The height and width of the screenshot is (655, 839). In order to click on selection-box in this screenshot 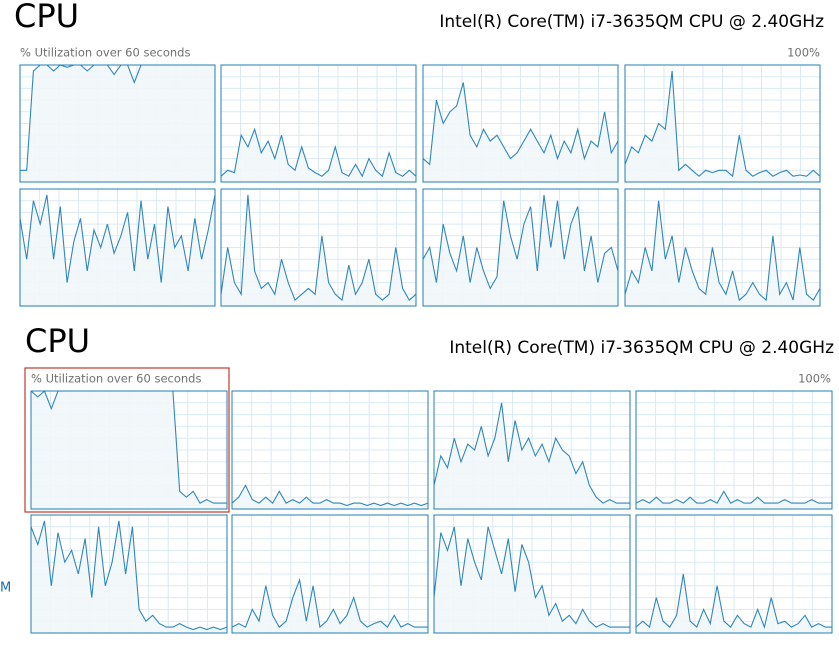, I will do `click(127, 440)`.